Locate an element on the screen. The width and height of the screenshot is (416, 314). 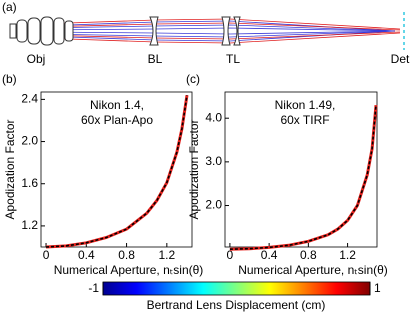
panel-label: (b) is located at coordinates (9, 79).